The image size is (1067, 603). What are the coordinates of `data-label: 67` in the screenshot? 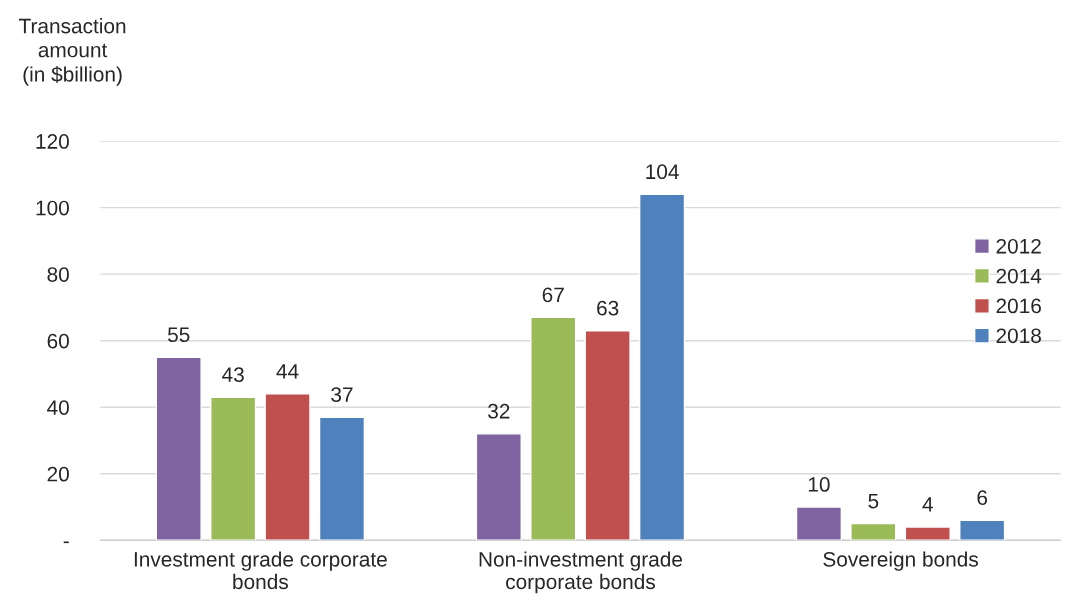 It's located at (553, 295).